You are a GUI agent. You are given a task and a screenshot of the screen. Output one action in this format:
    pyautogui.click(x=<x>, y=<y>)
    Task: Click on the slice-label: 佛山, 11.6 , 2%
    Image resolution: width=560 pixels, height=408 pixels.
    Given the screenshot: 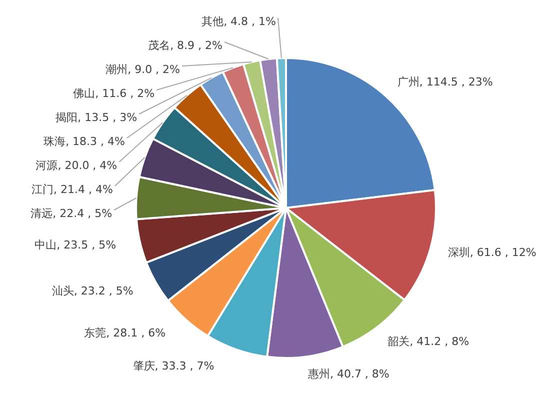 What is the action you would take?
    pyautogui.click(x=114, y=93)
    